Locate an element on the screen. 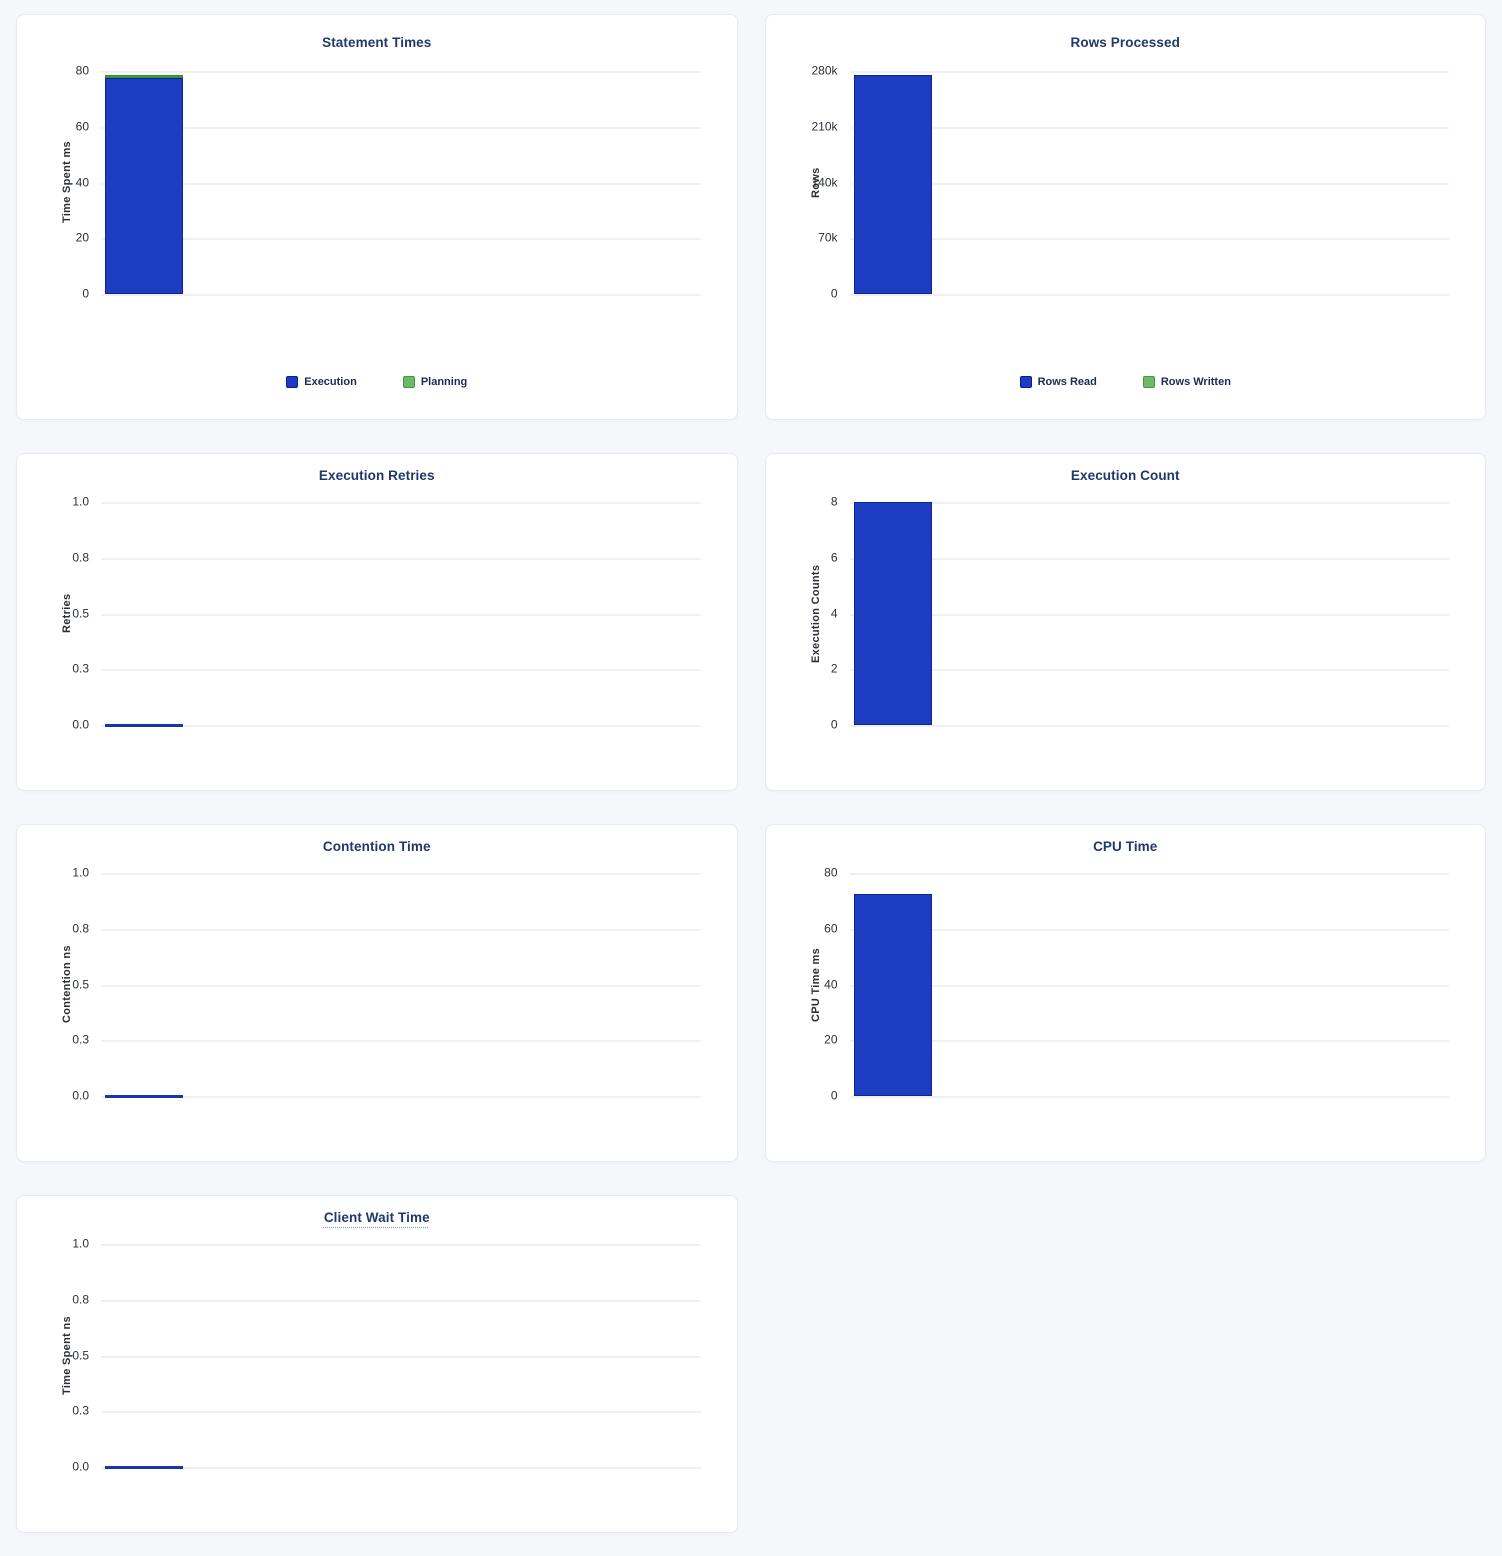 Image resolution: width=1502 pixels, height=1556 pixels. chart-title-execution-count: Execution Count is located at coordinates (1125, 475).